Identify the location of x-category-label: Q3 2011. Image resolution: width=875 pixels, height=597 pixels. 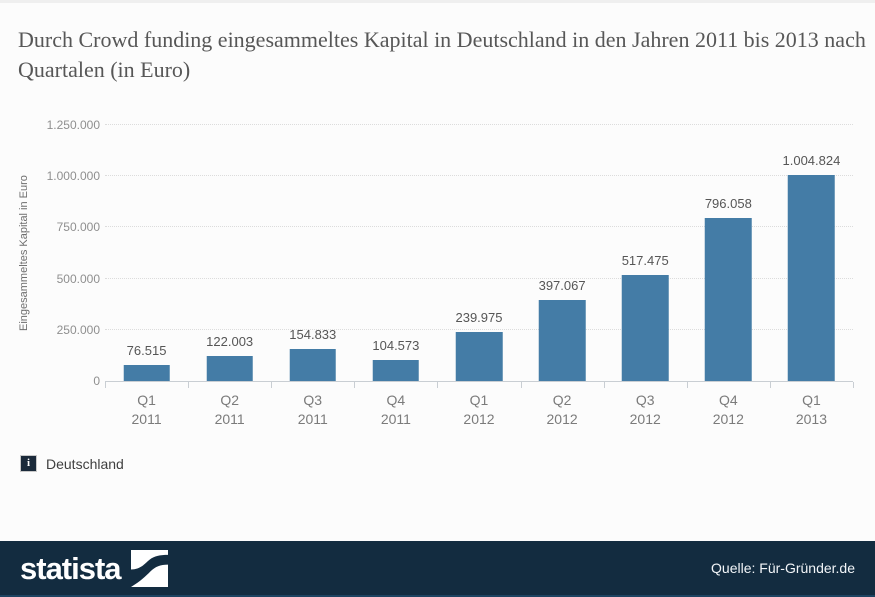
(312, 410).